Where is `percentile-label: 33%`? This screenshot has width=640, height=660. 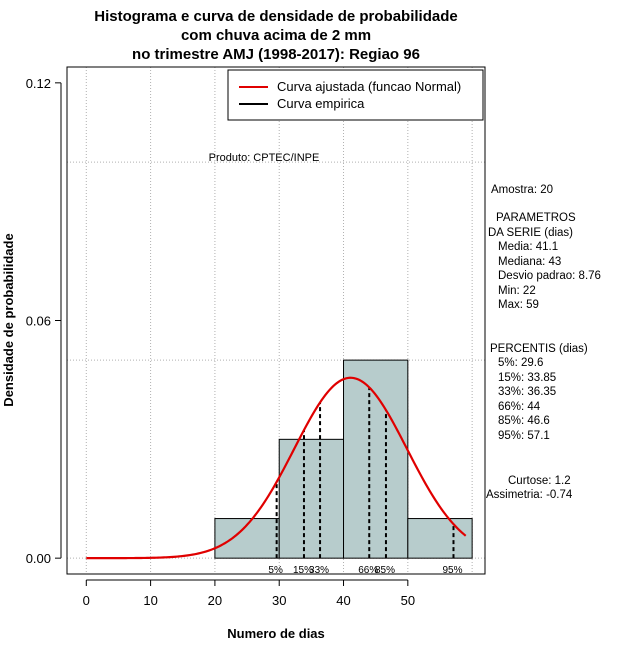
percentile-label: 33% is located at coordinates (319, 570).